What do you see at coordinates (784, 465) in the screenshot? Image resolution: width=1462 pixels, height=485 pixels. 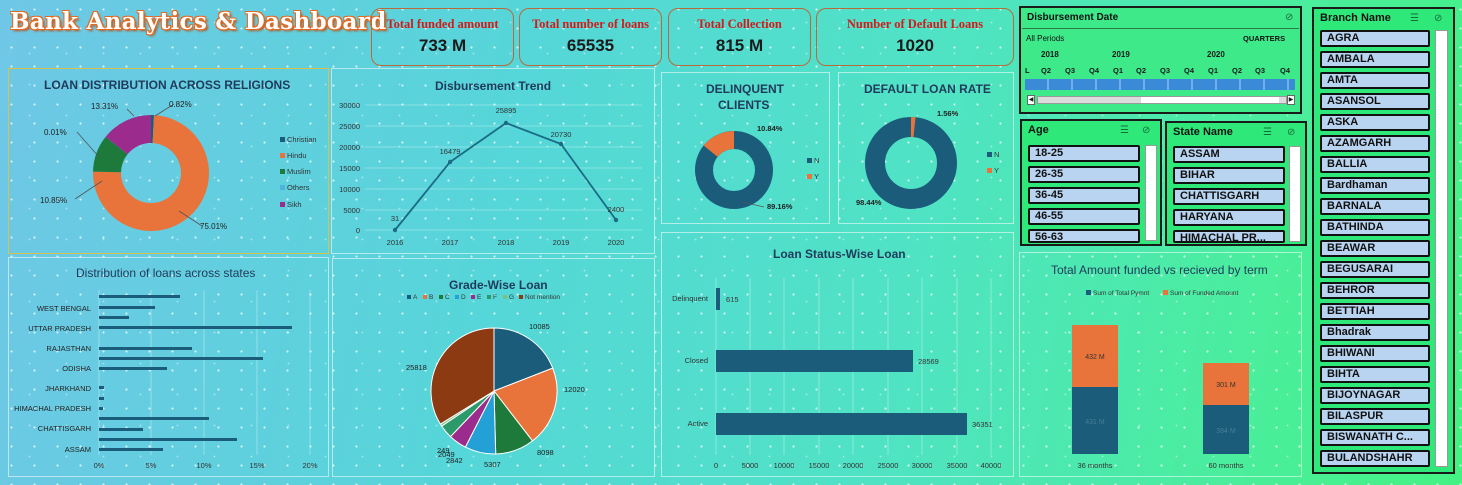 I see `x-tick: 10000` at bounding box center [784, 465].